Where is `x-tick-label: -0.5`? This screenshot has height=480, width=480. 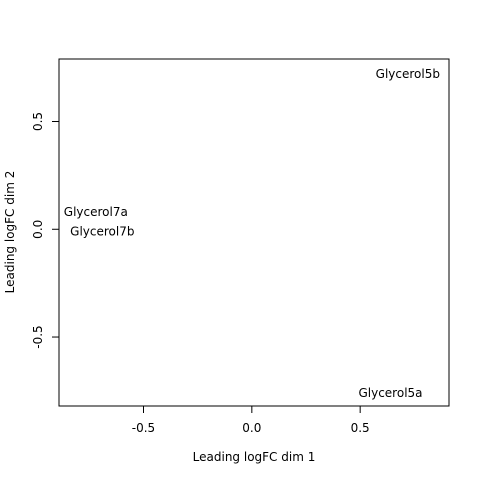
x-tick-label: -0.5 is located at coordinates (143, 428).